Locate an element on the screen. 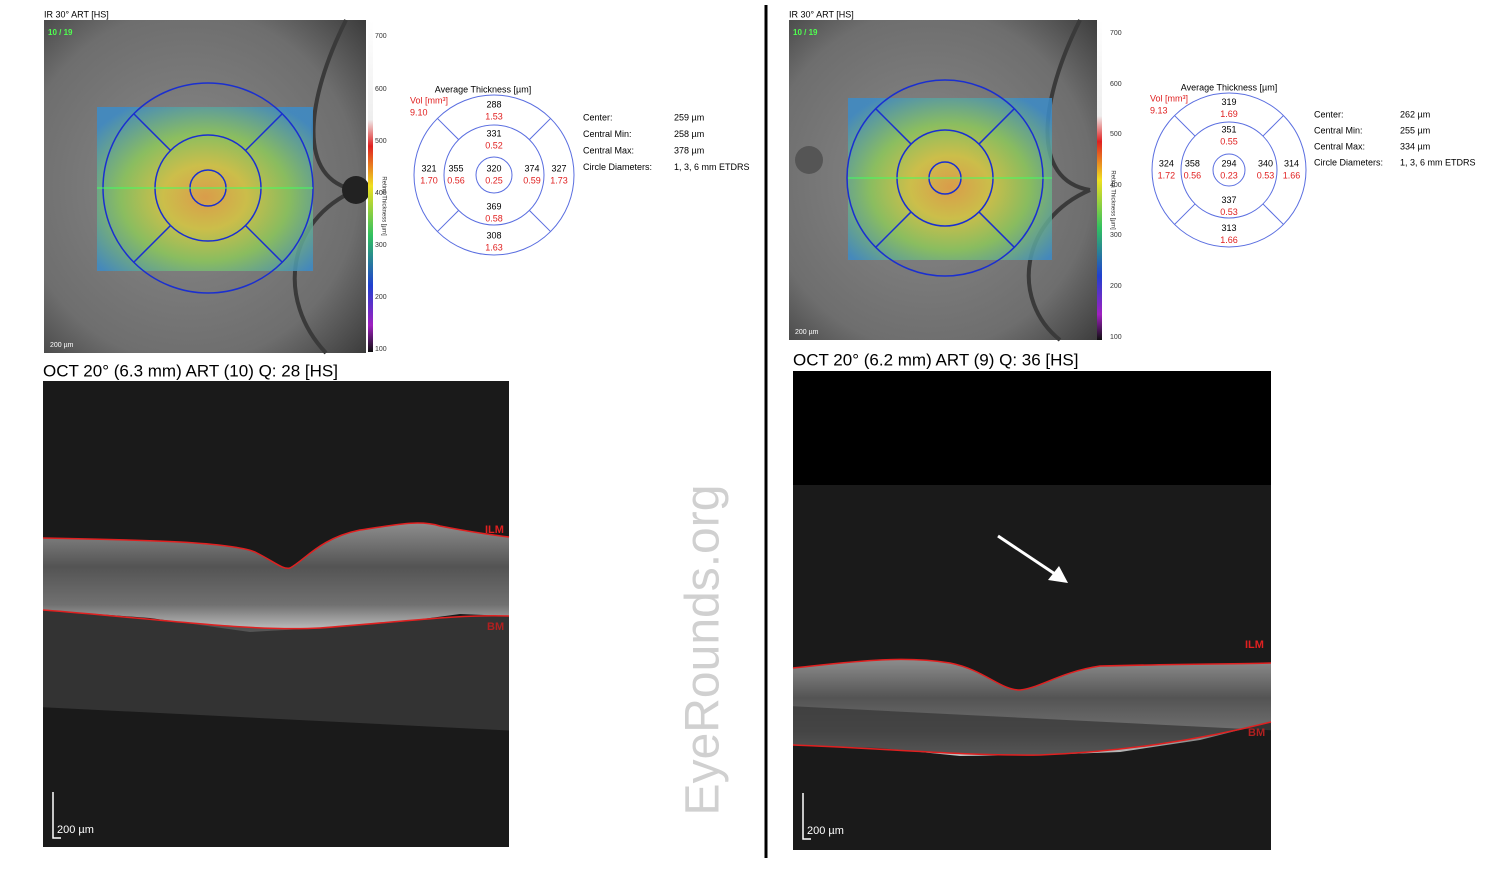 This screenshot has width=1500, height=876. colorbar-tick: 700 is located at coordinates (1116, 33).